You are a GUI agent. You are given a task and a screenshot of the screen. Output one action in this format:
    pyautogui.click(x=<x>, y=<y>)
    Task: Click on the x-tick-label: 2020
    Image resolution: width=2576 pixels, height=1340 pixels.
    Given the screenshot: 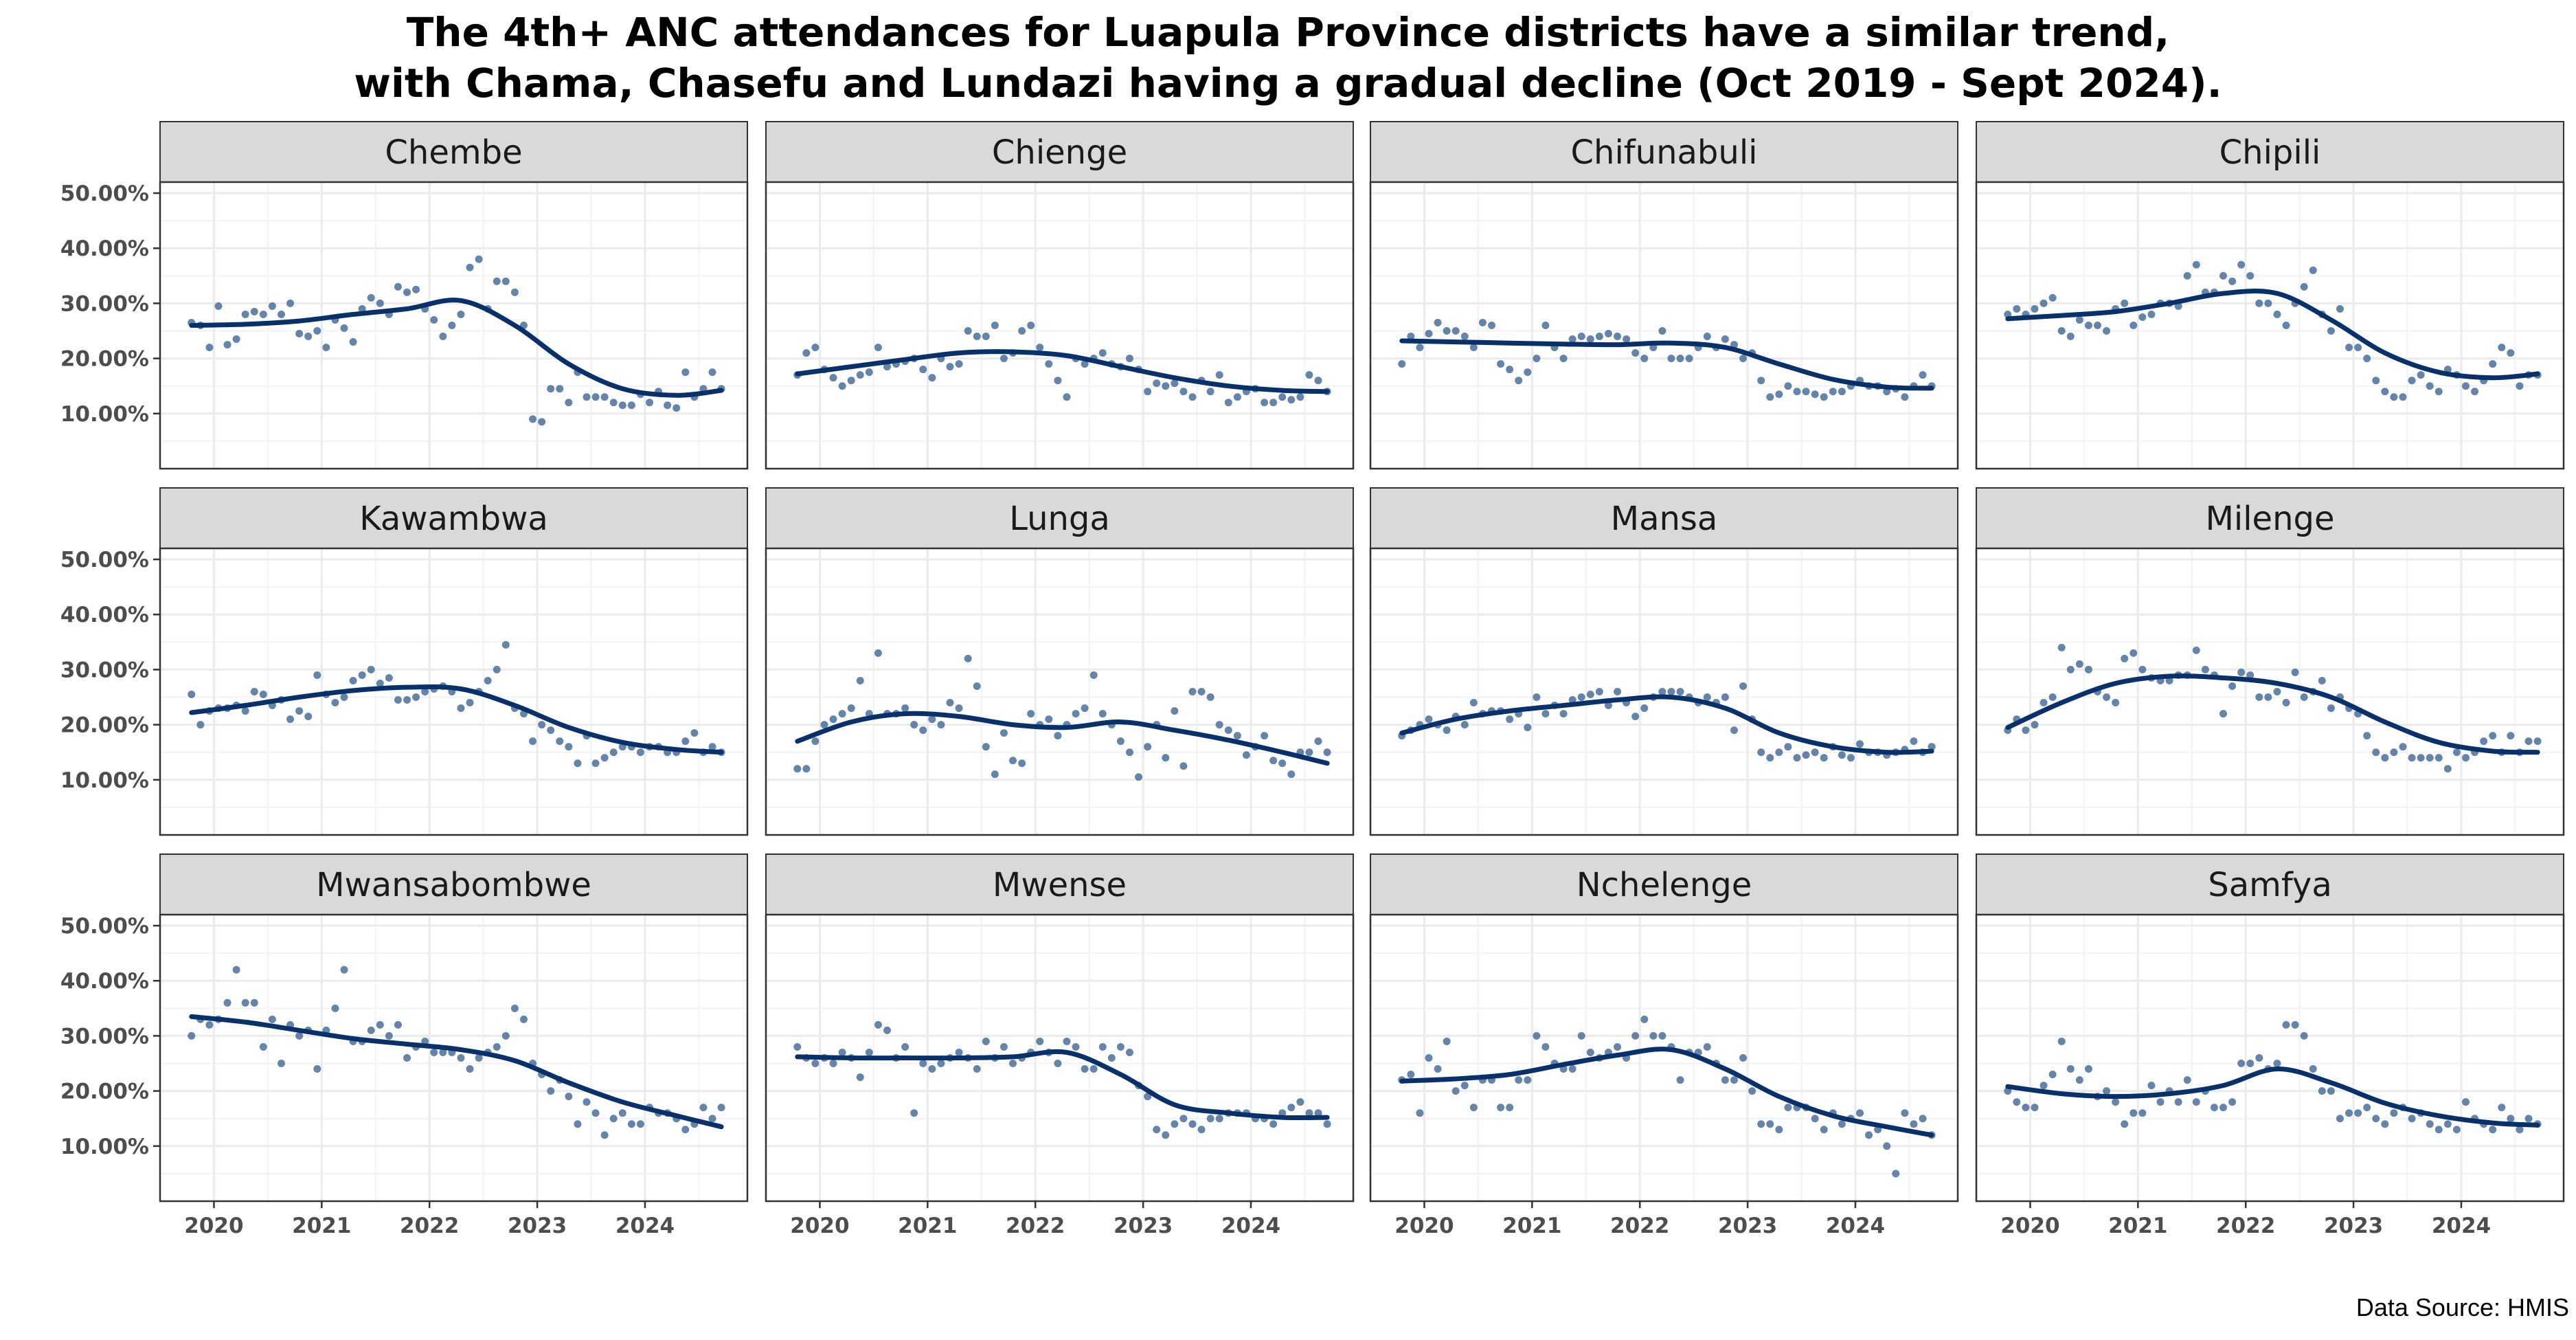 What is the action you would take?
    pyautogui.click(x=2029, y=1226)
    